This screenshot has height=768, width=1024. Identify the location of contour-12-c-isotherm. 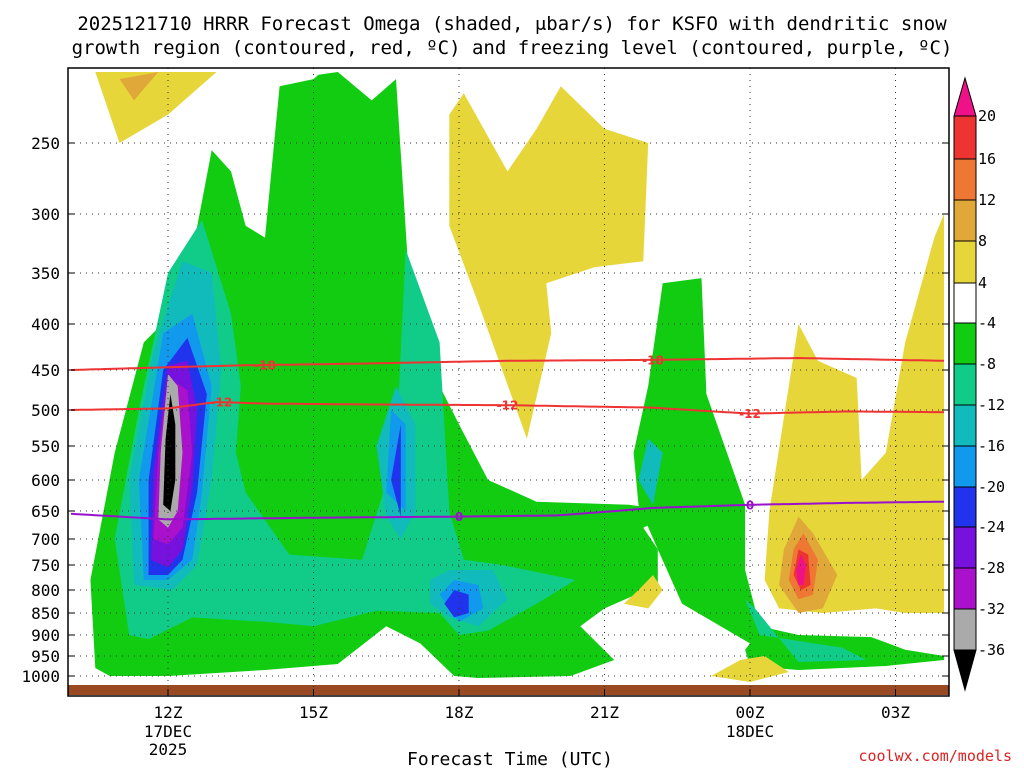
(507, 407).